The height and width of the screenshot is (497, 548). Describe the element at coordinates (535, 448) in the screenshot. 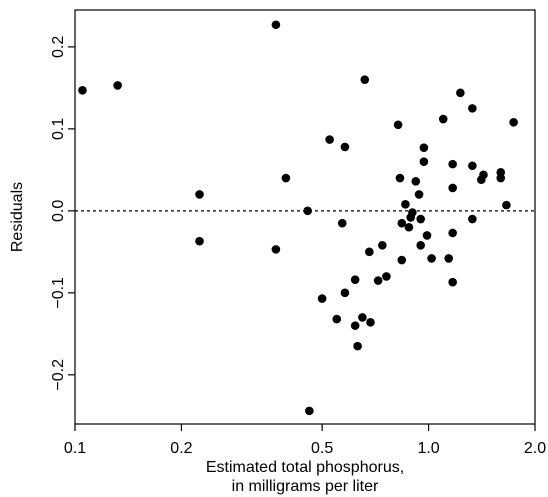

I see `x-tick-label: 2.0` at that location.